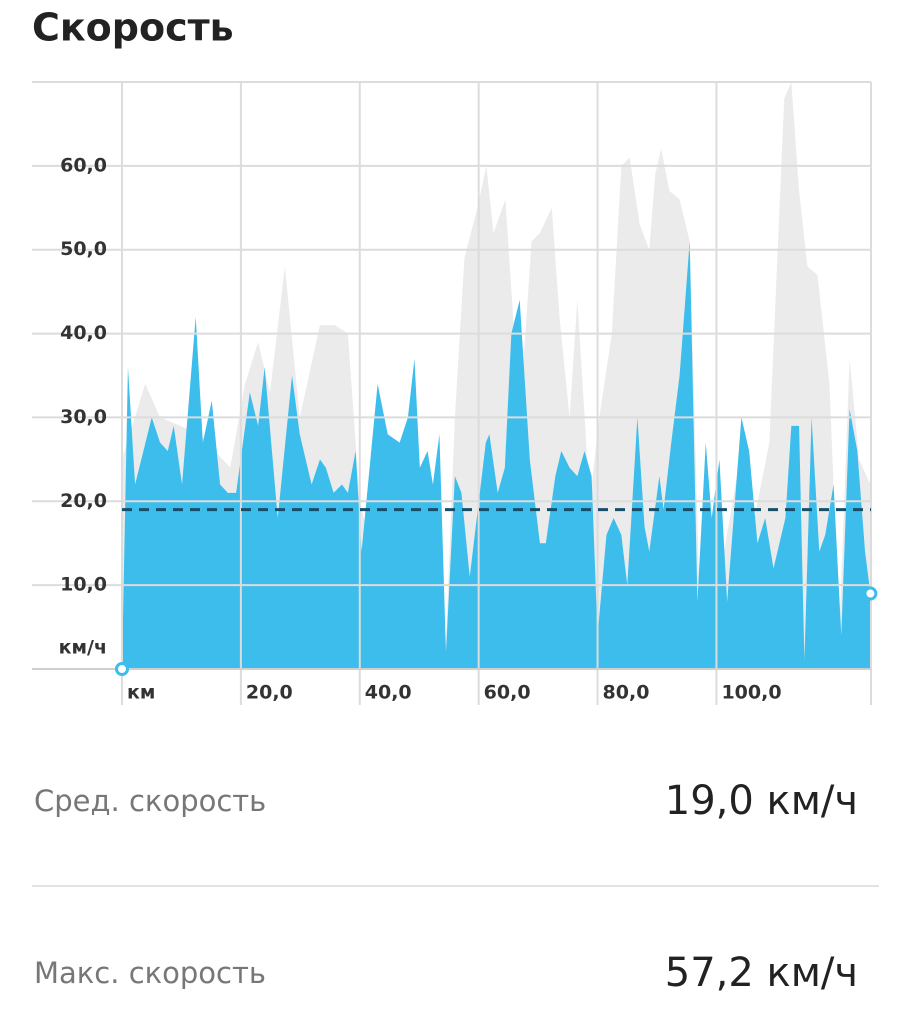  What do you see at coordinates (83, 165) in the screenshot?
I see `y-tick-label: 60,0` at bounding box center [83, 165].